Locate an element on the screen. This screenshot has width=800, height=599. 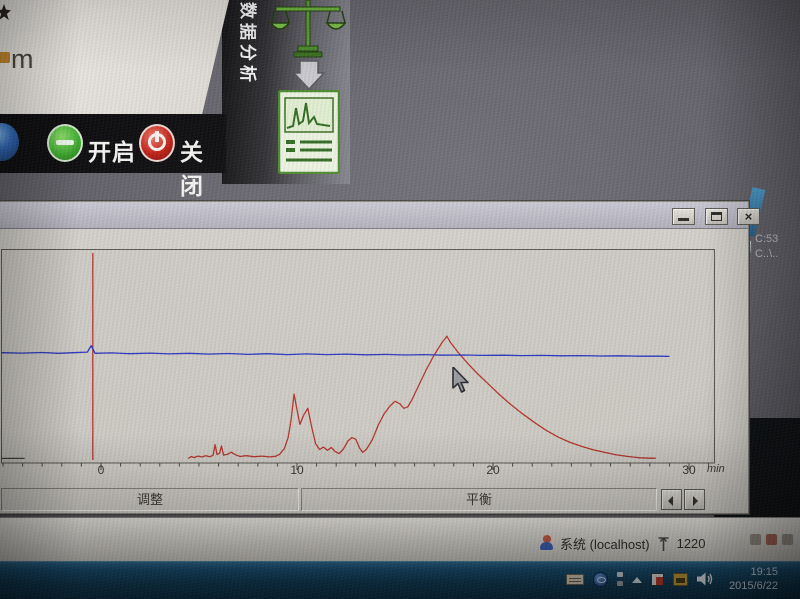
mini-status-icon-red is located at coordinates (771, 539).